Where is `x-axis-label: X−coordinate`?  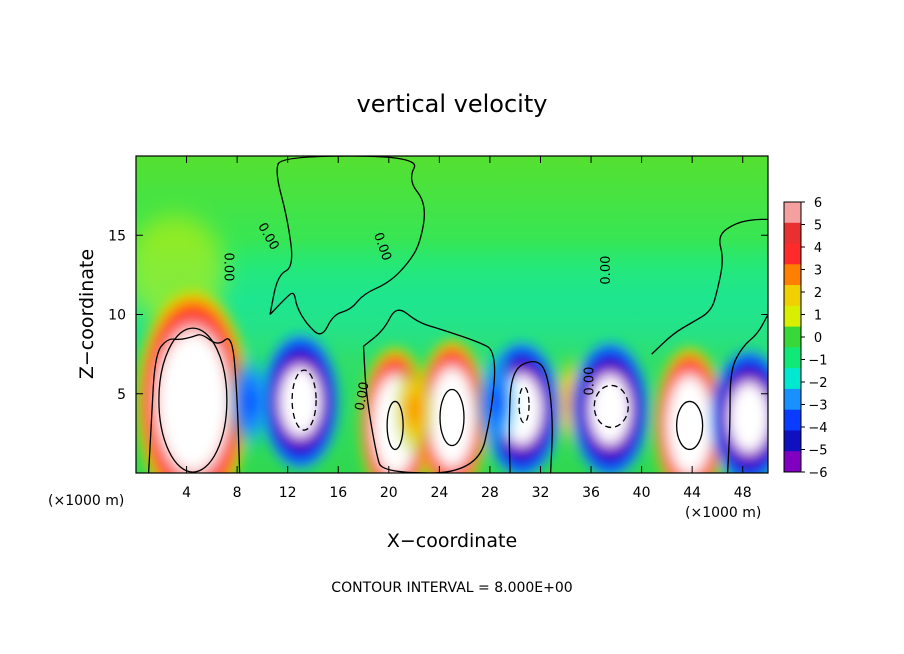 x-axis-label: X−coordinate is located at coordinates (452, 541).